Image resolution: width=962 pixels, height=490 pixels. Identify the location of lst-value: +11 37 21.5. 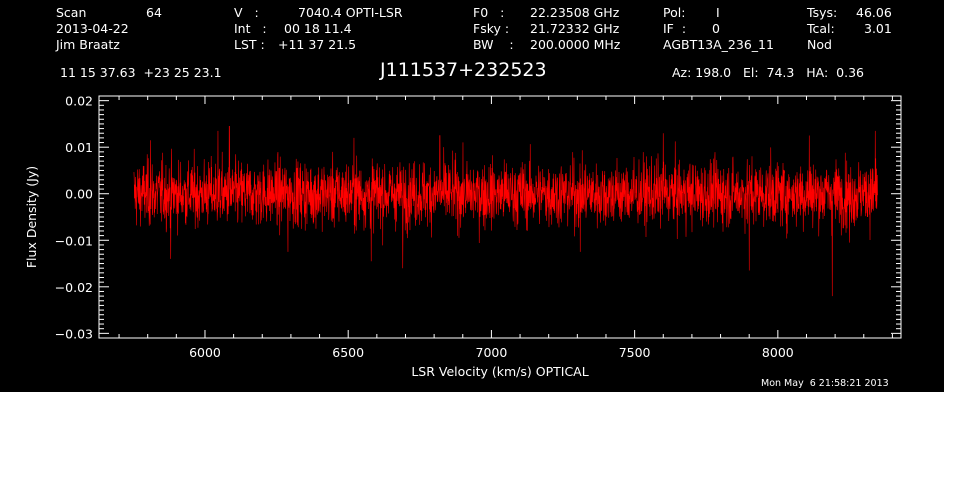
(317, 44).